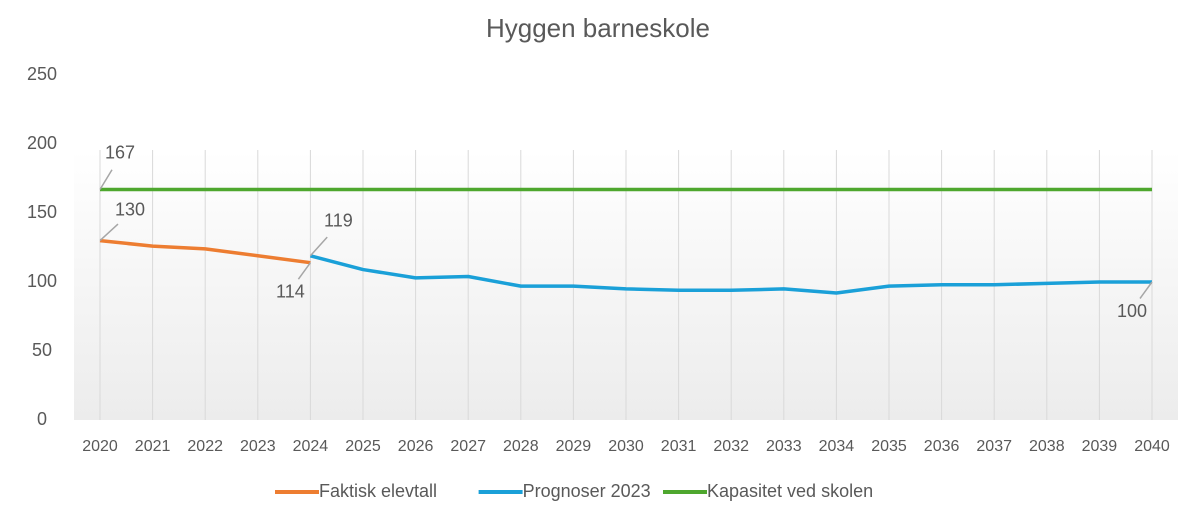 This screenshot has height=509, width=1180. What do you see at coordinates (42, 143) in the screenshot?
I see `y-tick-label: 200` at bounding box center [42, 143].